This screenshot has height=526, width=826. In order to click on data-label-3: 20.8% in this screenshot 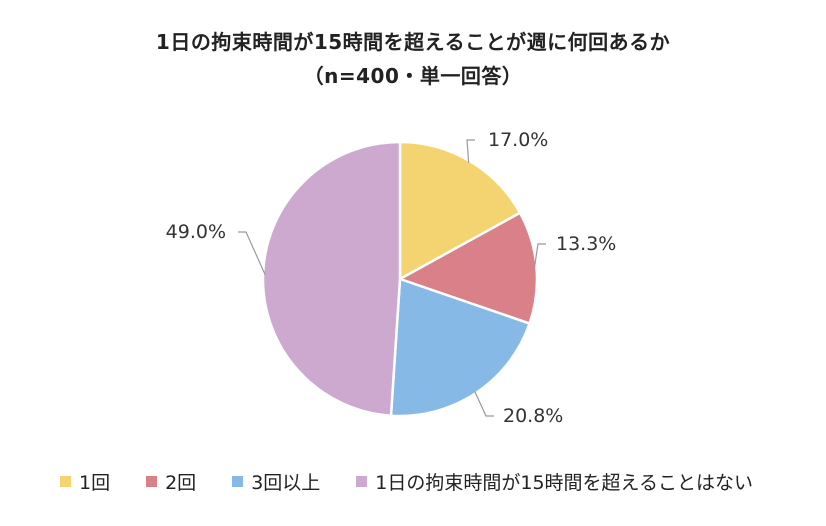, I will do `click(533, 416)`.